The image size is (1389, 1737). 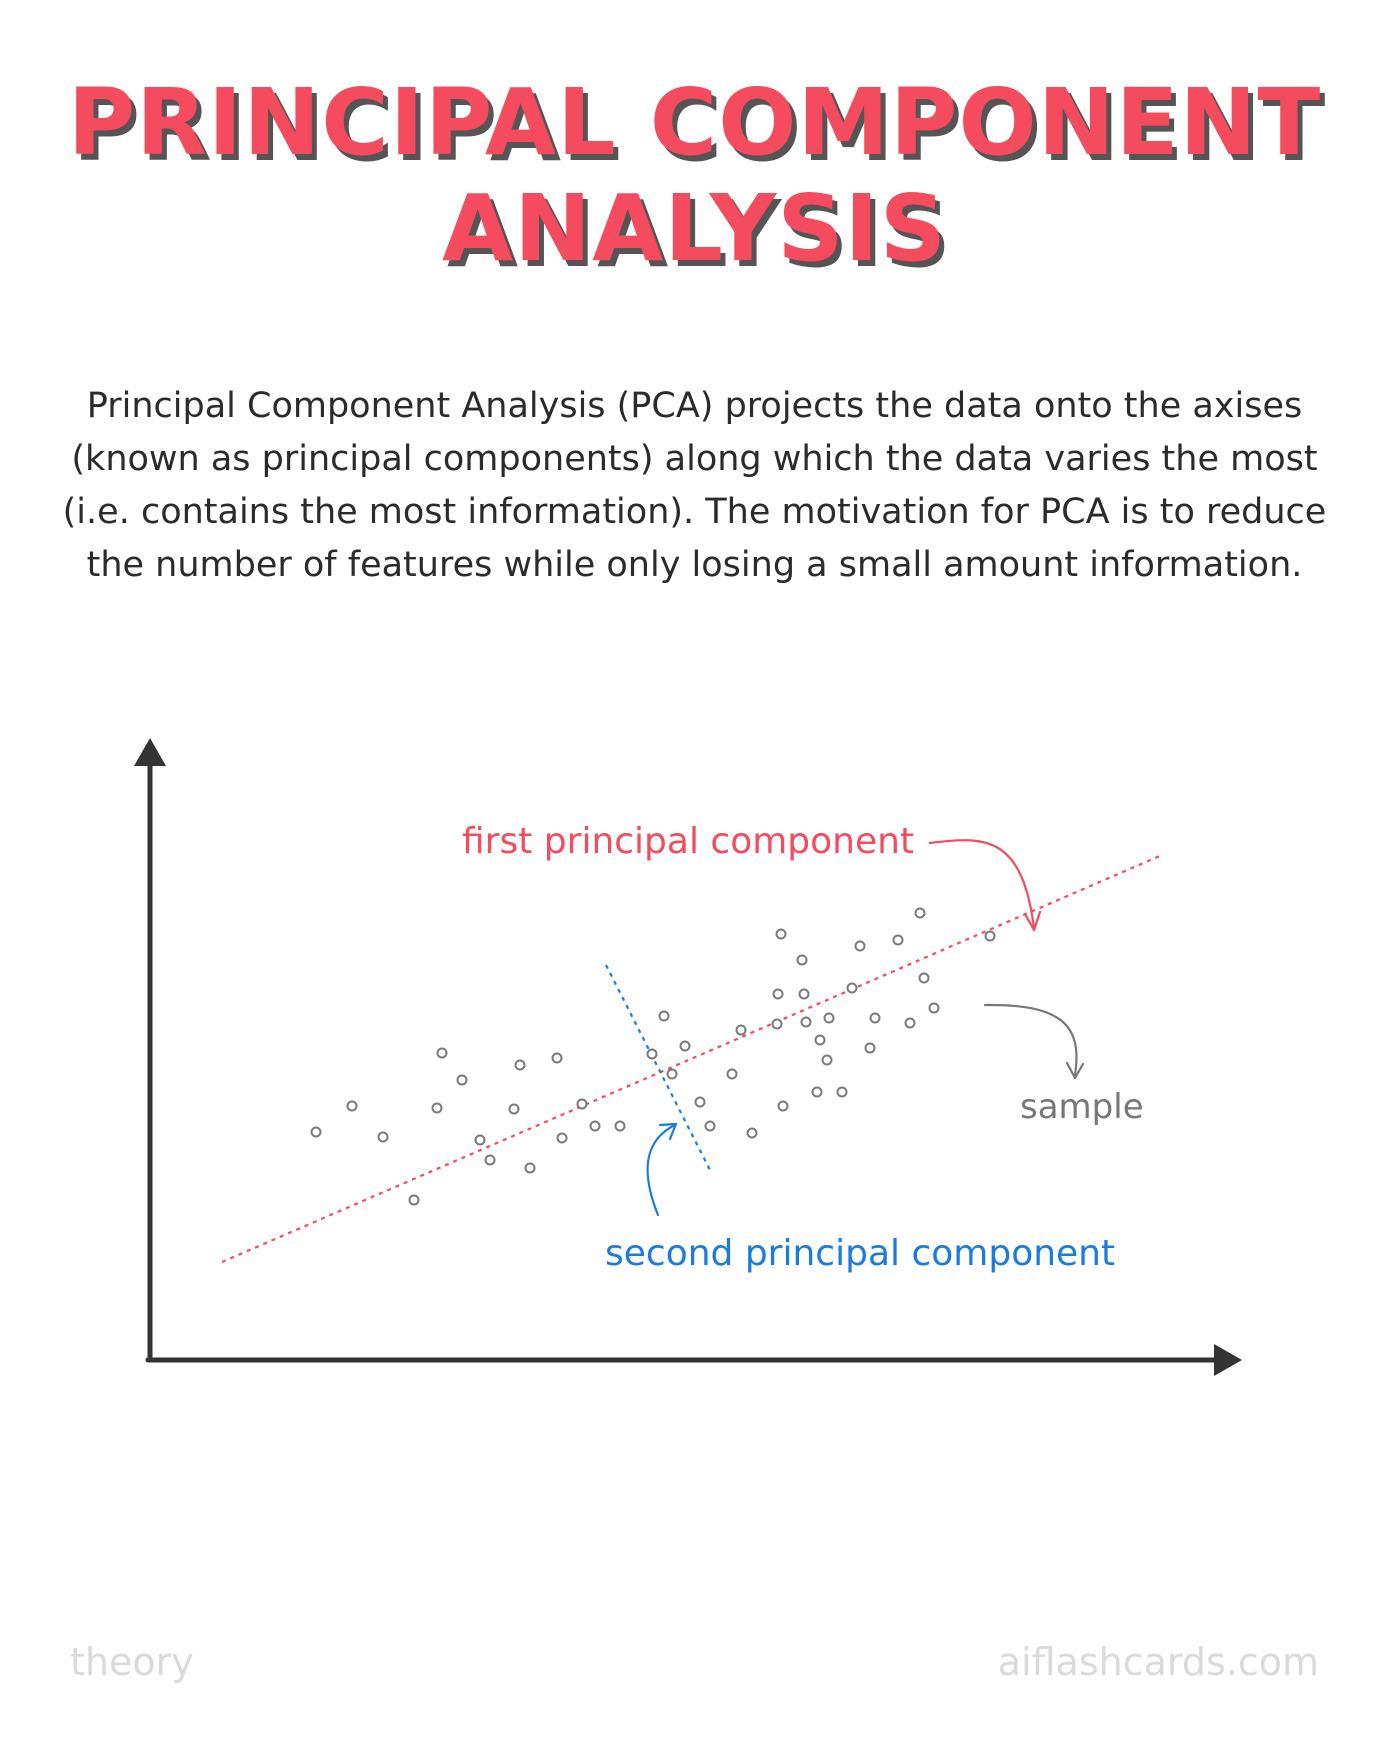 What do you see at coordinates (694, 122) in the screenshot?
I see `title-line-1: PRINCIPAL COMPONENT` at bounding box center [694, 122].